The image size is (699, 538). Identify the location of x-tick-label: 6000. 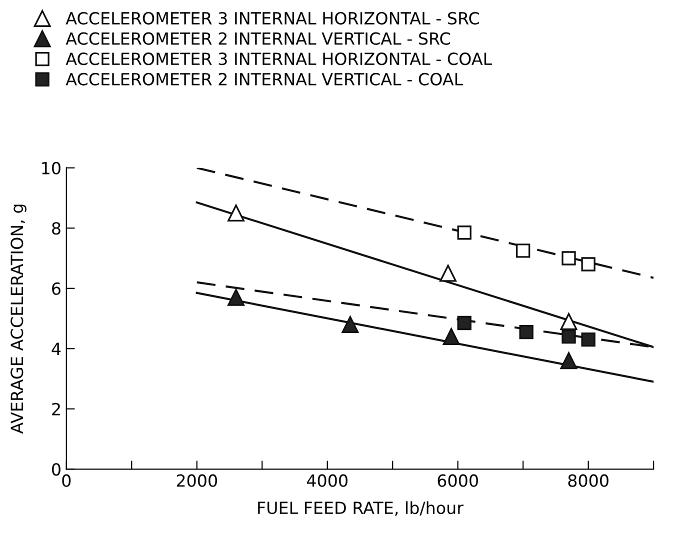
(458, 480).